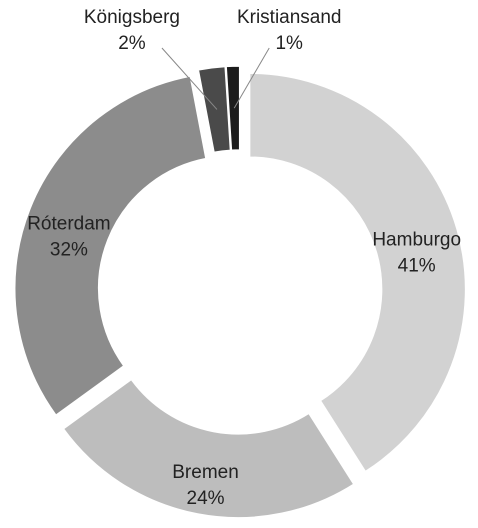 The image size is (478, 528). Describe the element at coordinates (289, 17) in the screenshot. I see `slice-label: Kristiansand` at that location.